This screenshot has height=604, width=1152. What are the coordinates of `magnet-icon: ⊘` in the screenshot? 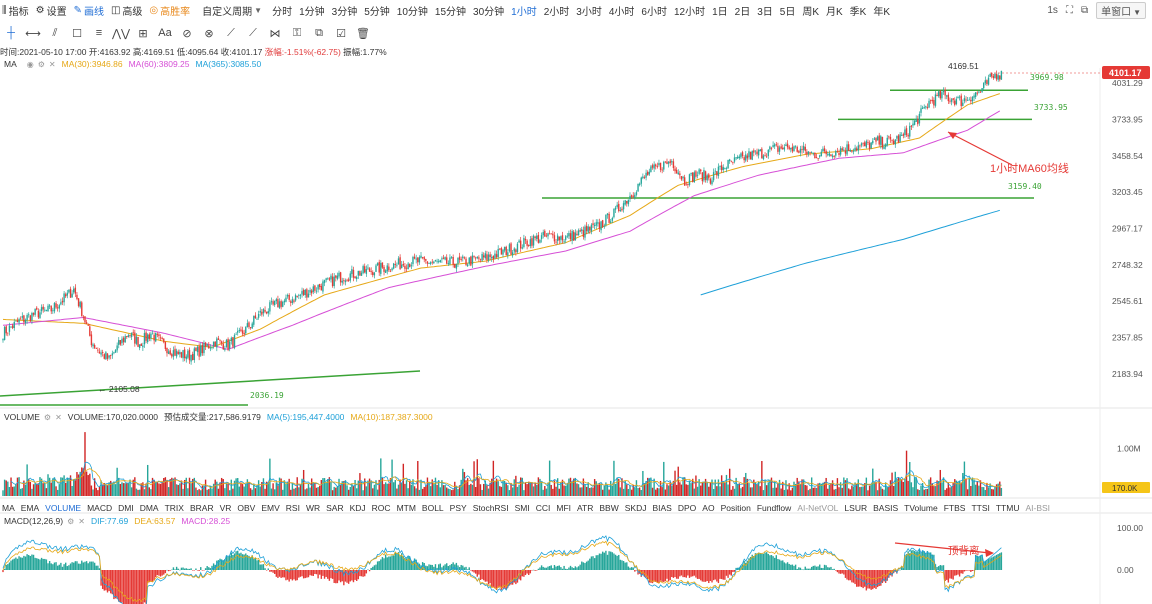 It's located at (187, 33).